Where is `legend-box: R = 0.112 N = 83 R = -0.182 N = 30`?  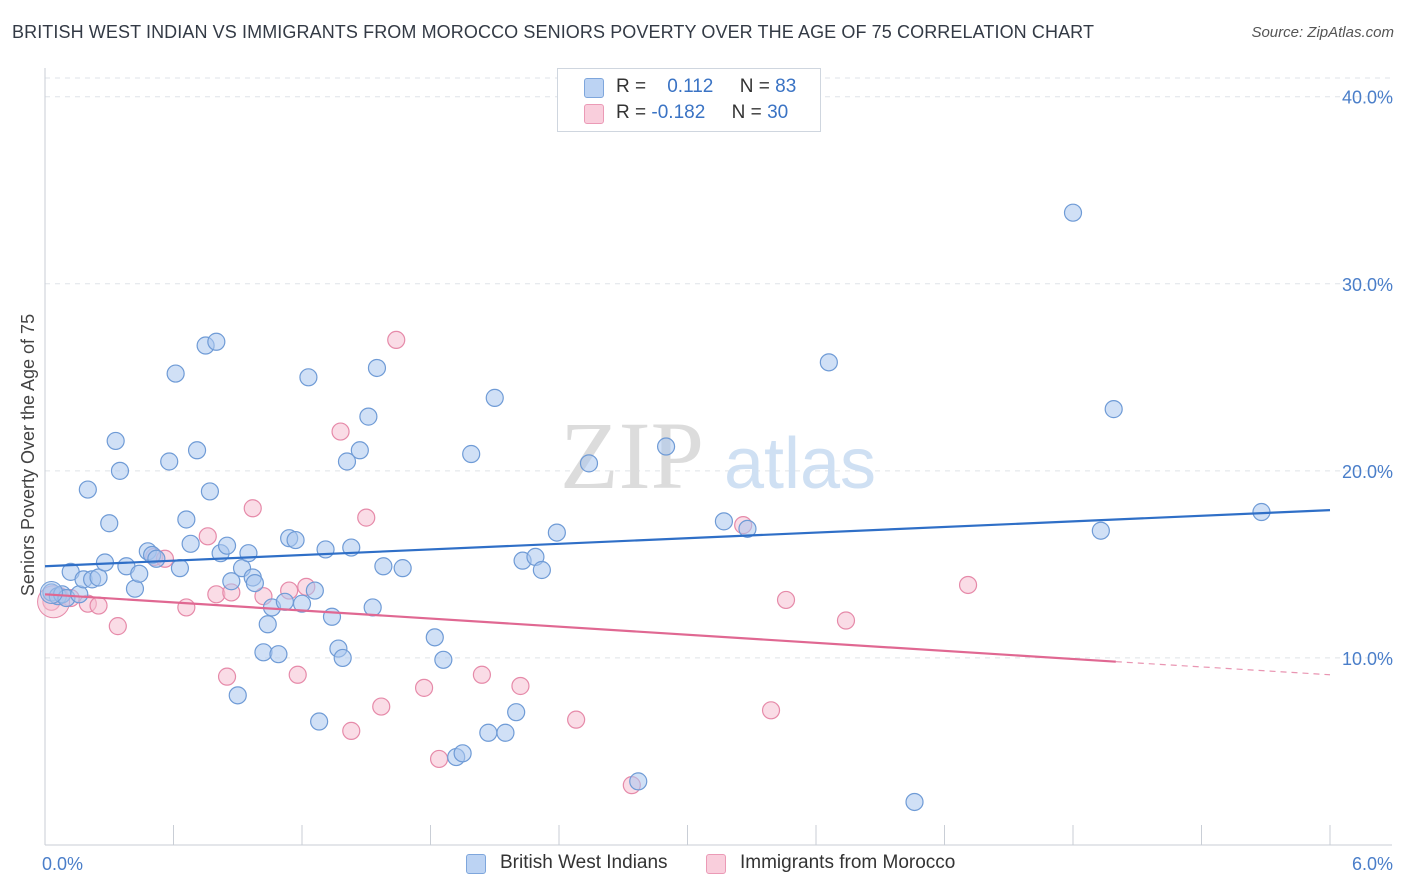 legend-box: R = 0.112 N = 83 R = -0.182 N = 30 is located at coordinates (689, 100).